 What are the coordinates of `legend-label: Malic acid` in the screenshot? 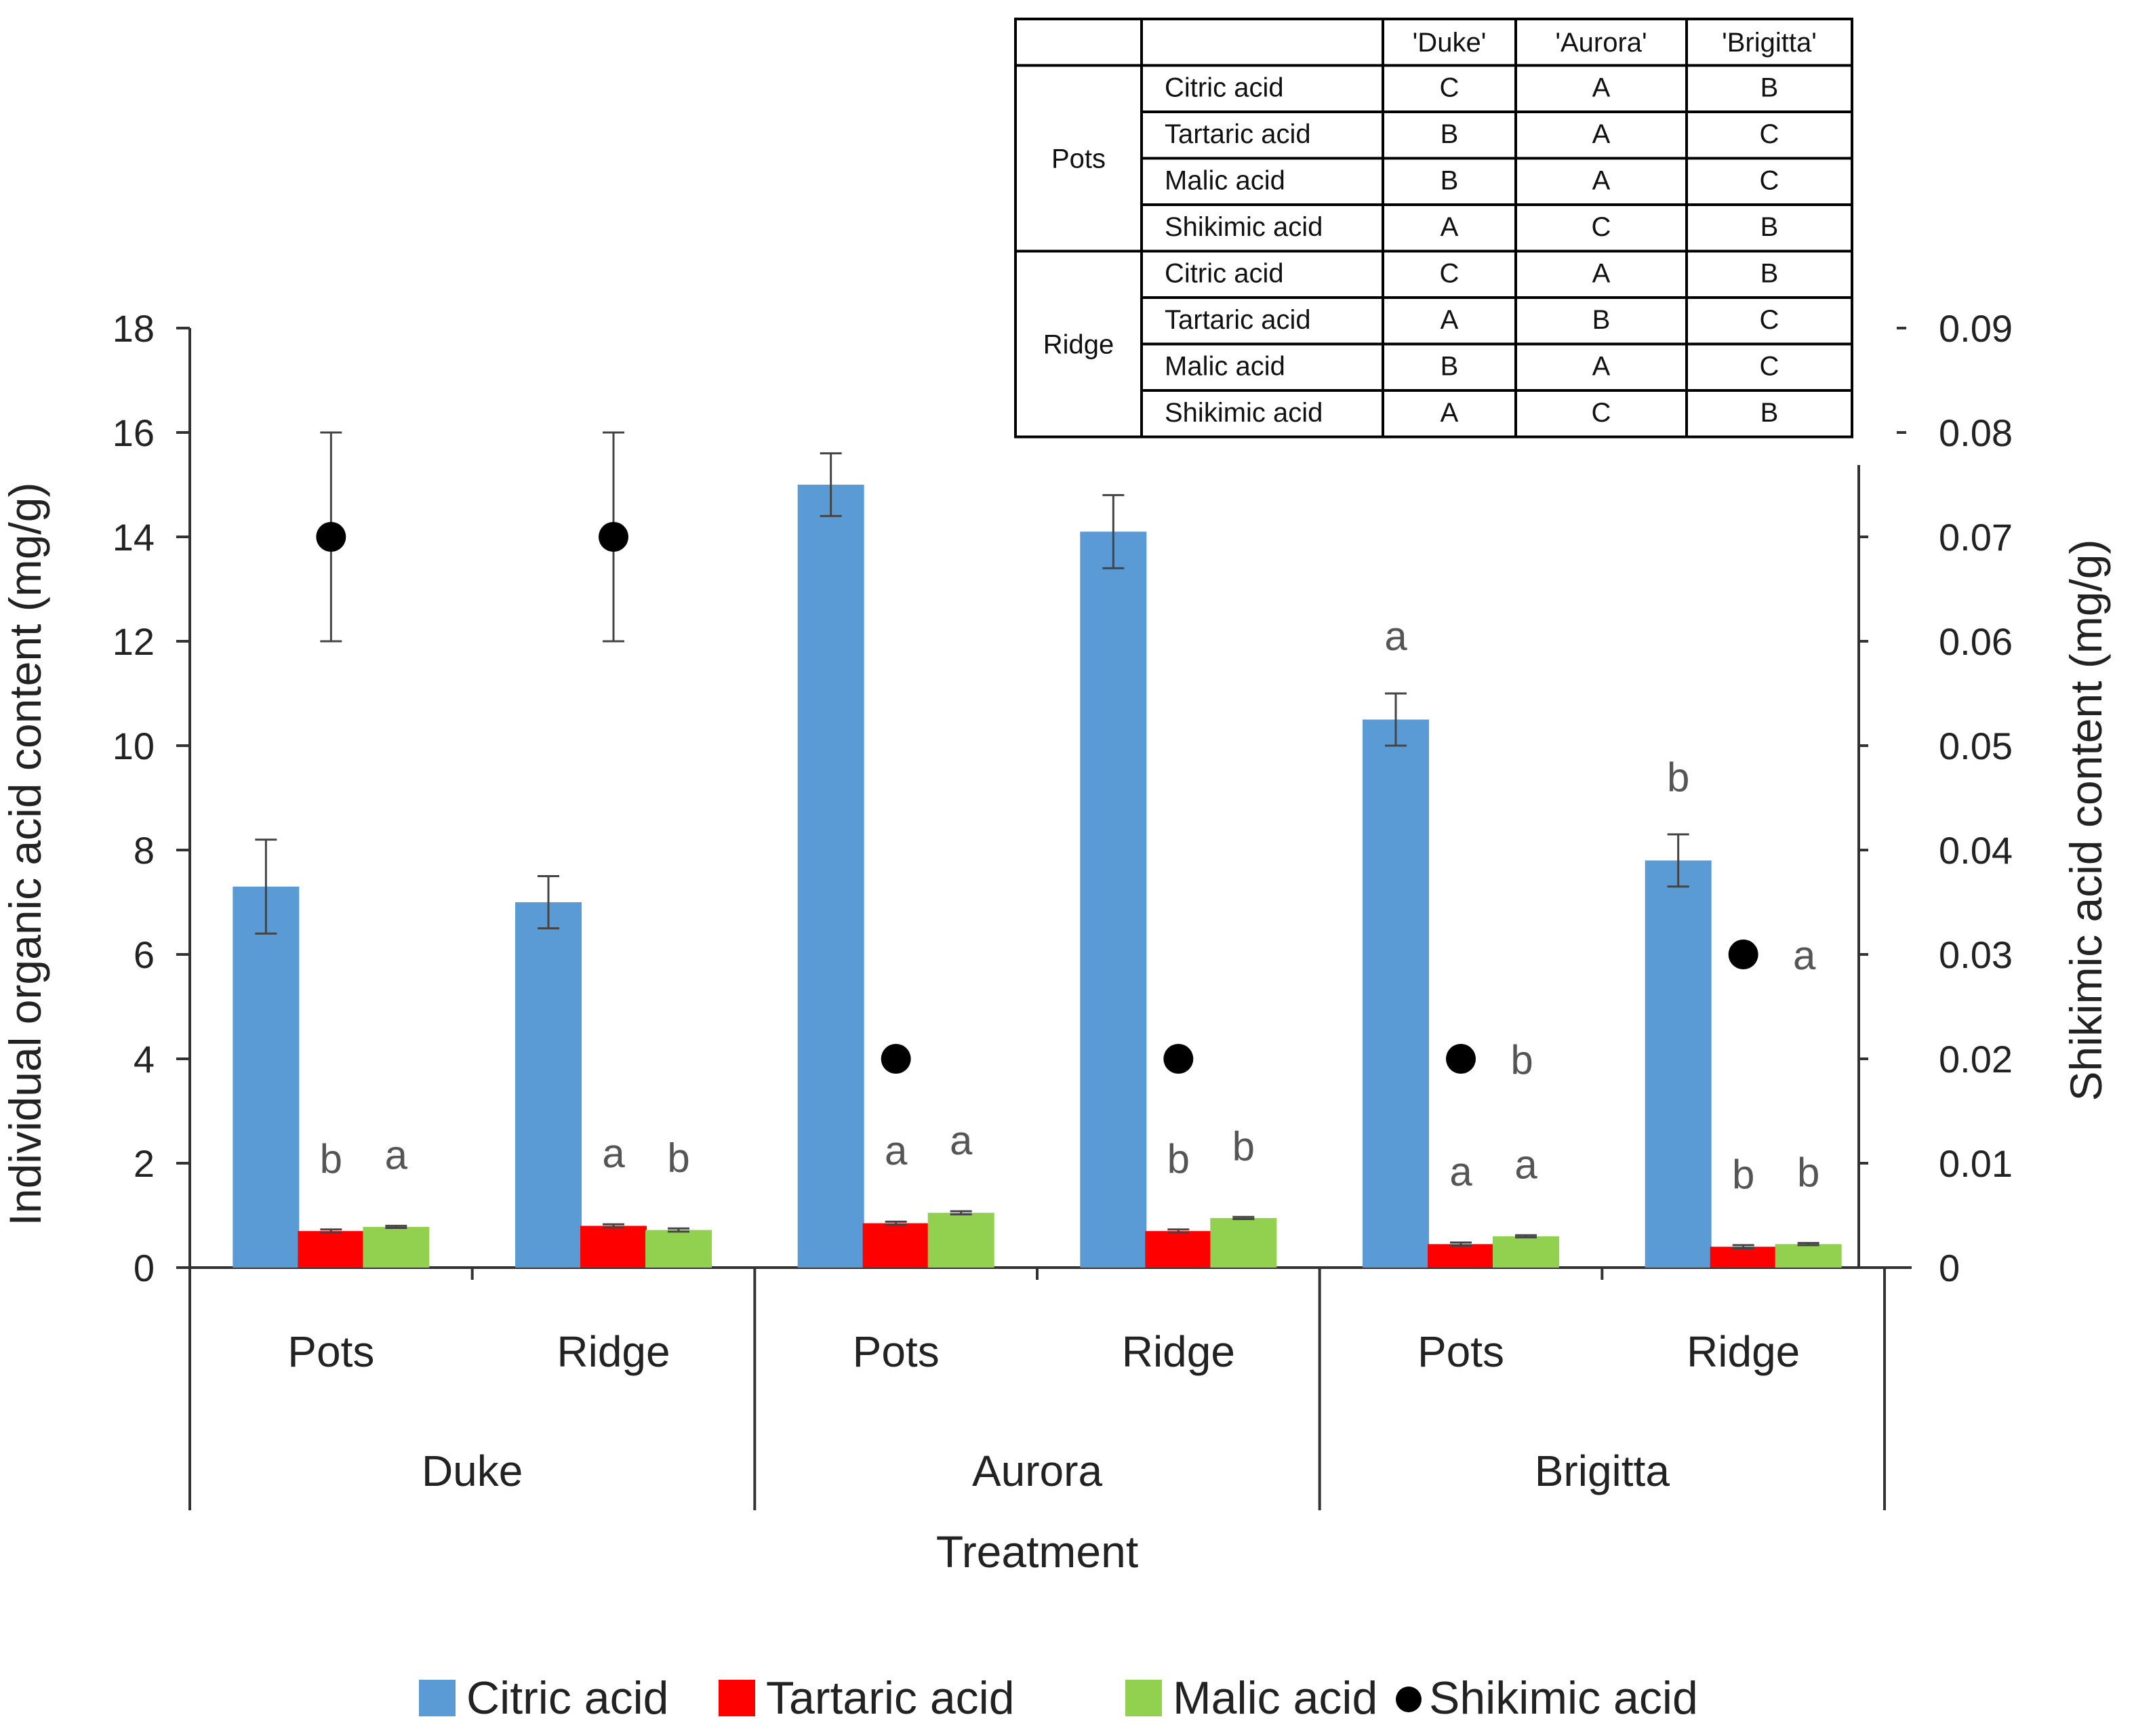 It's located at (1275, 1698).